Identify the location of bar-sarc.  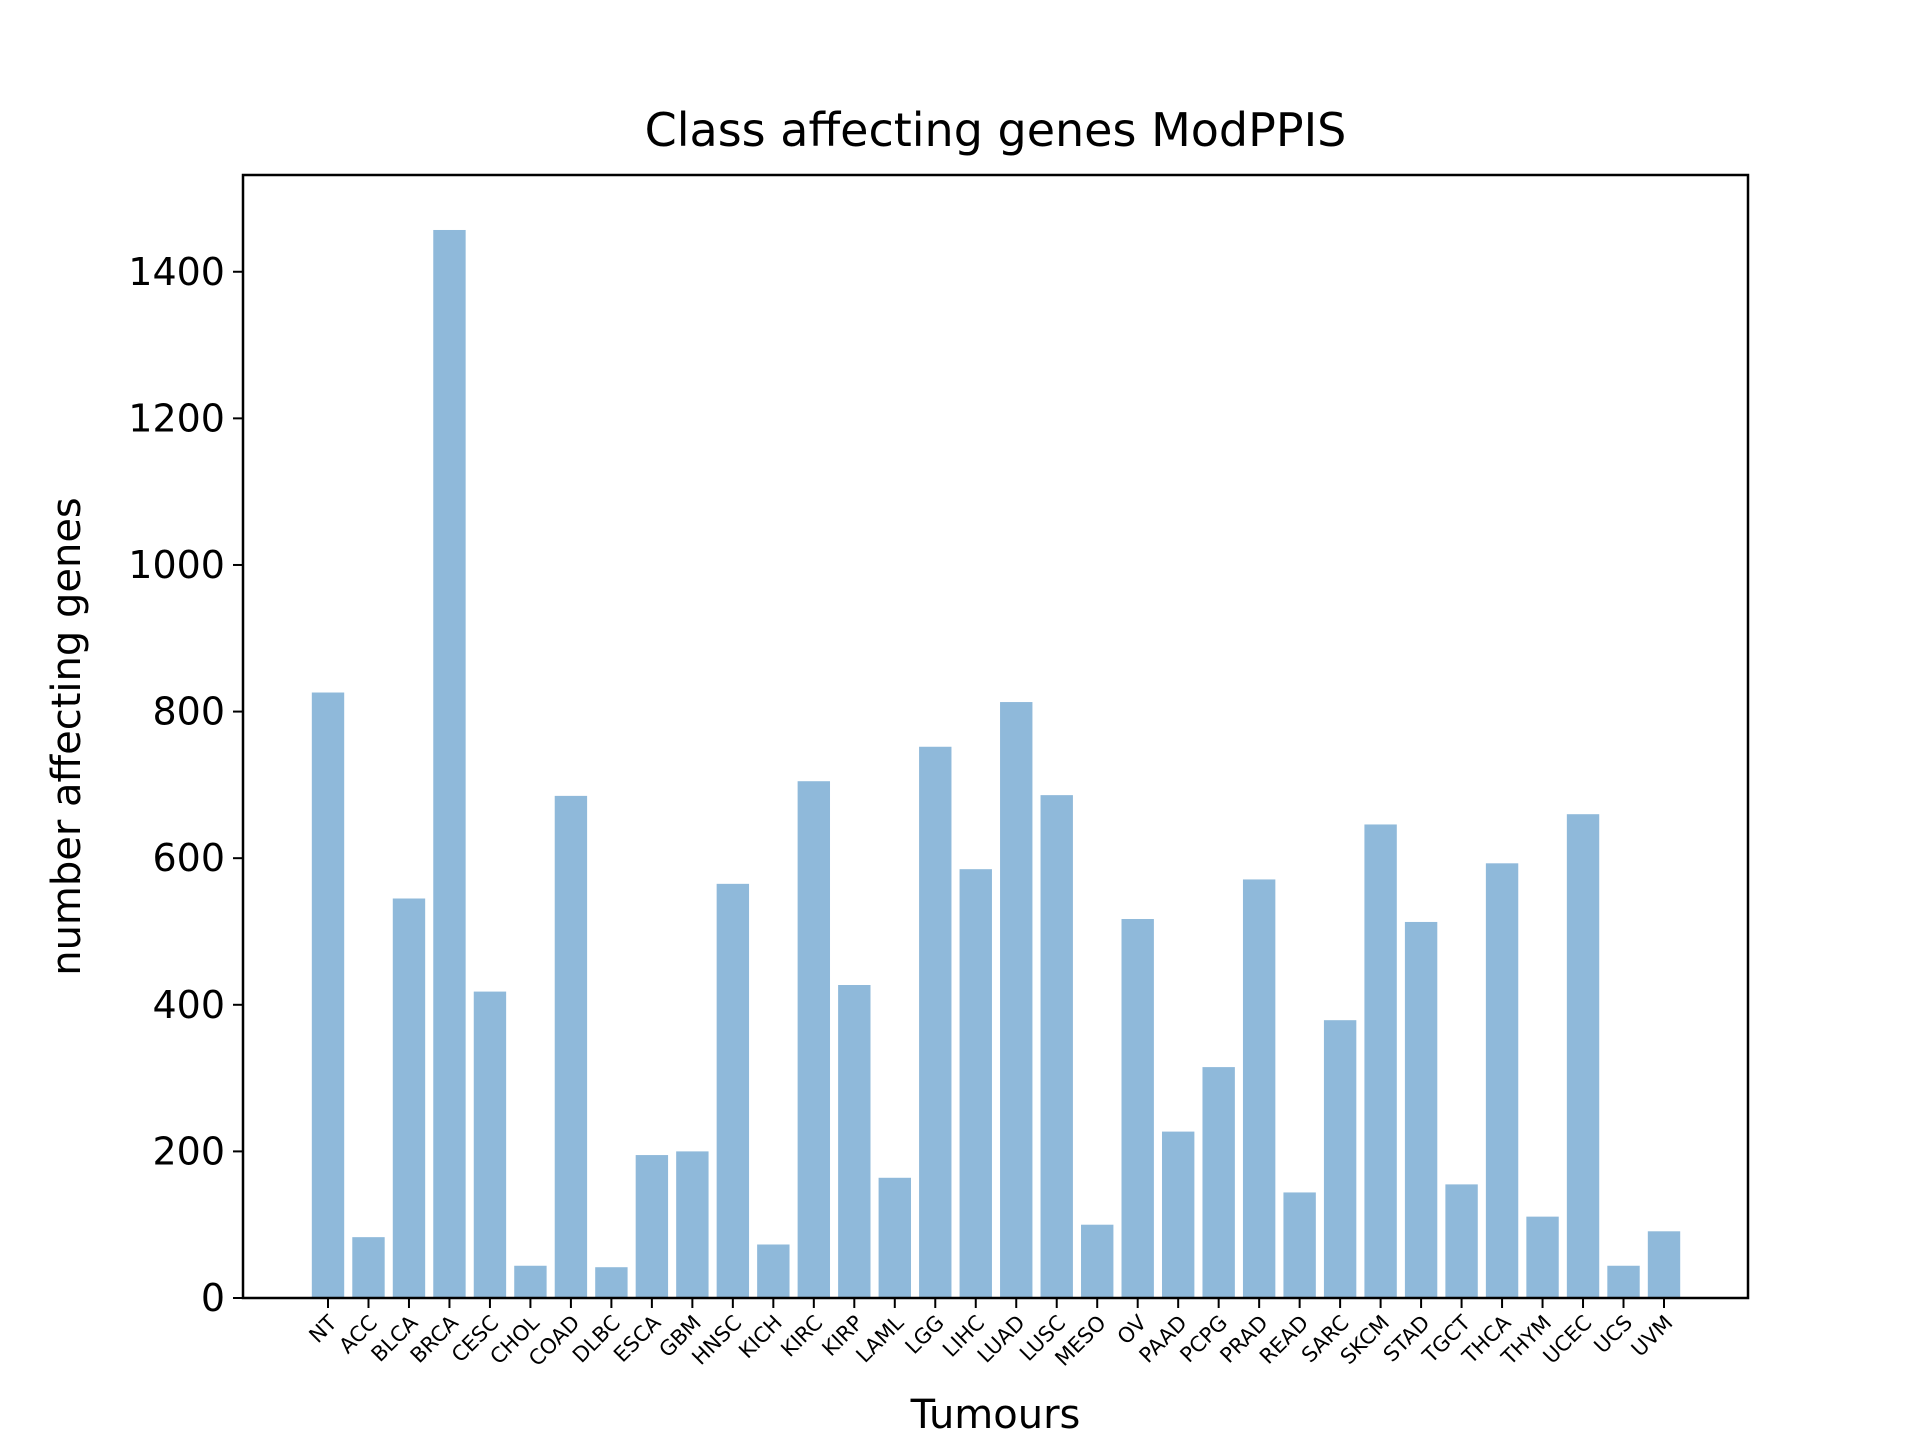
(1340, 1159).